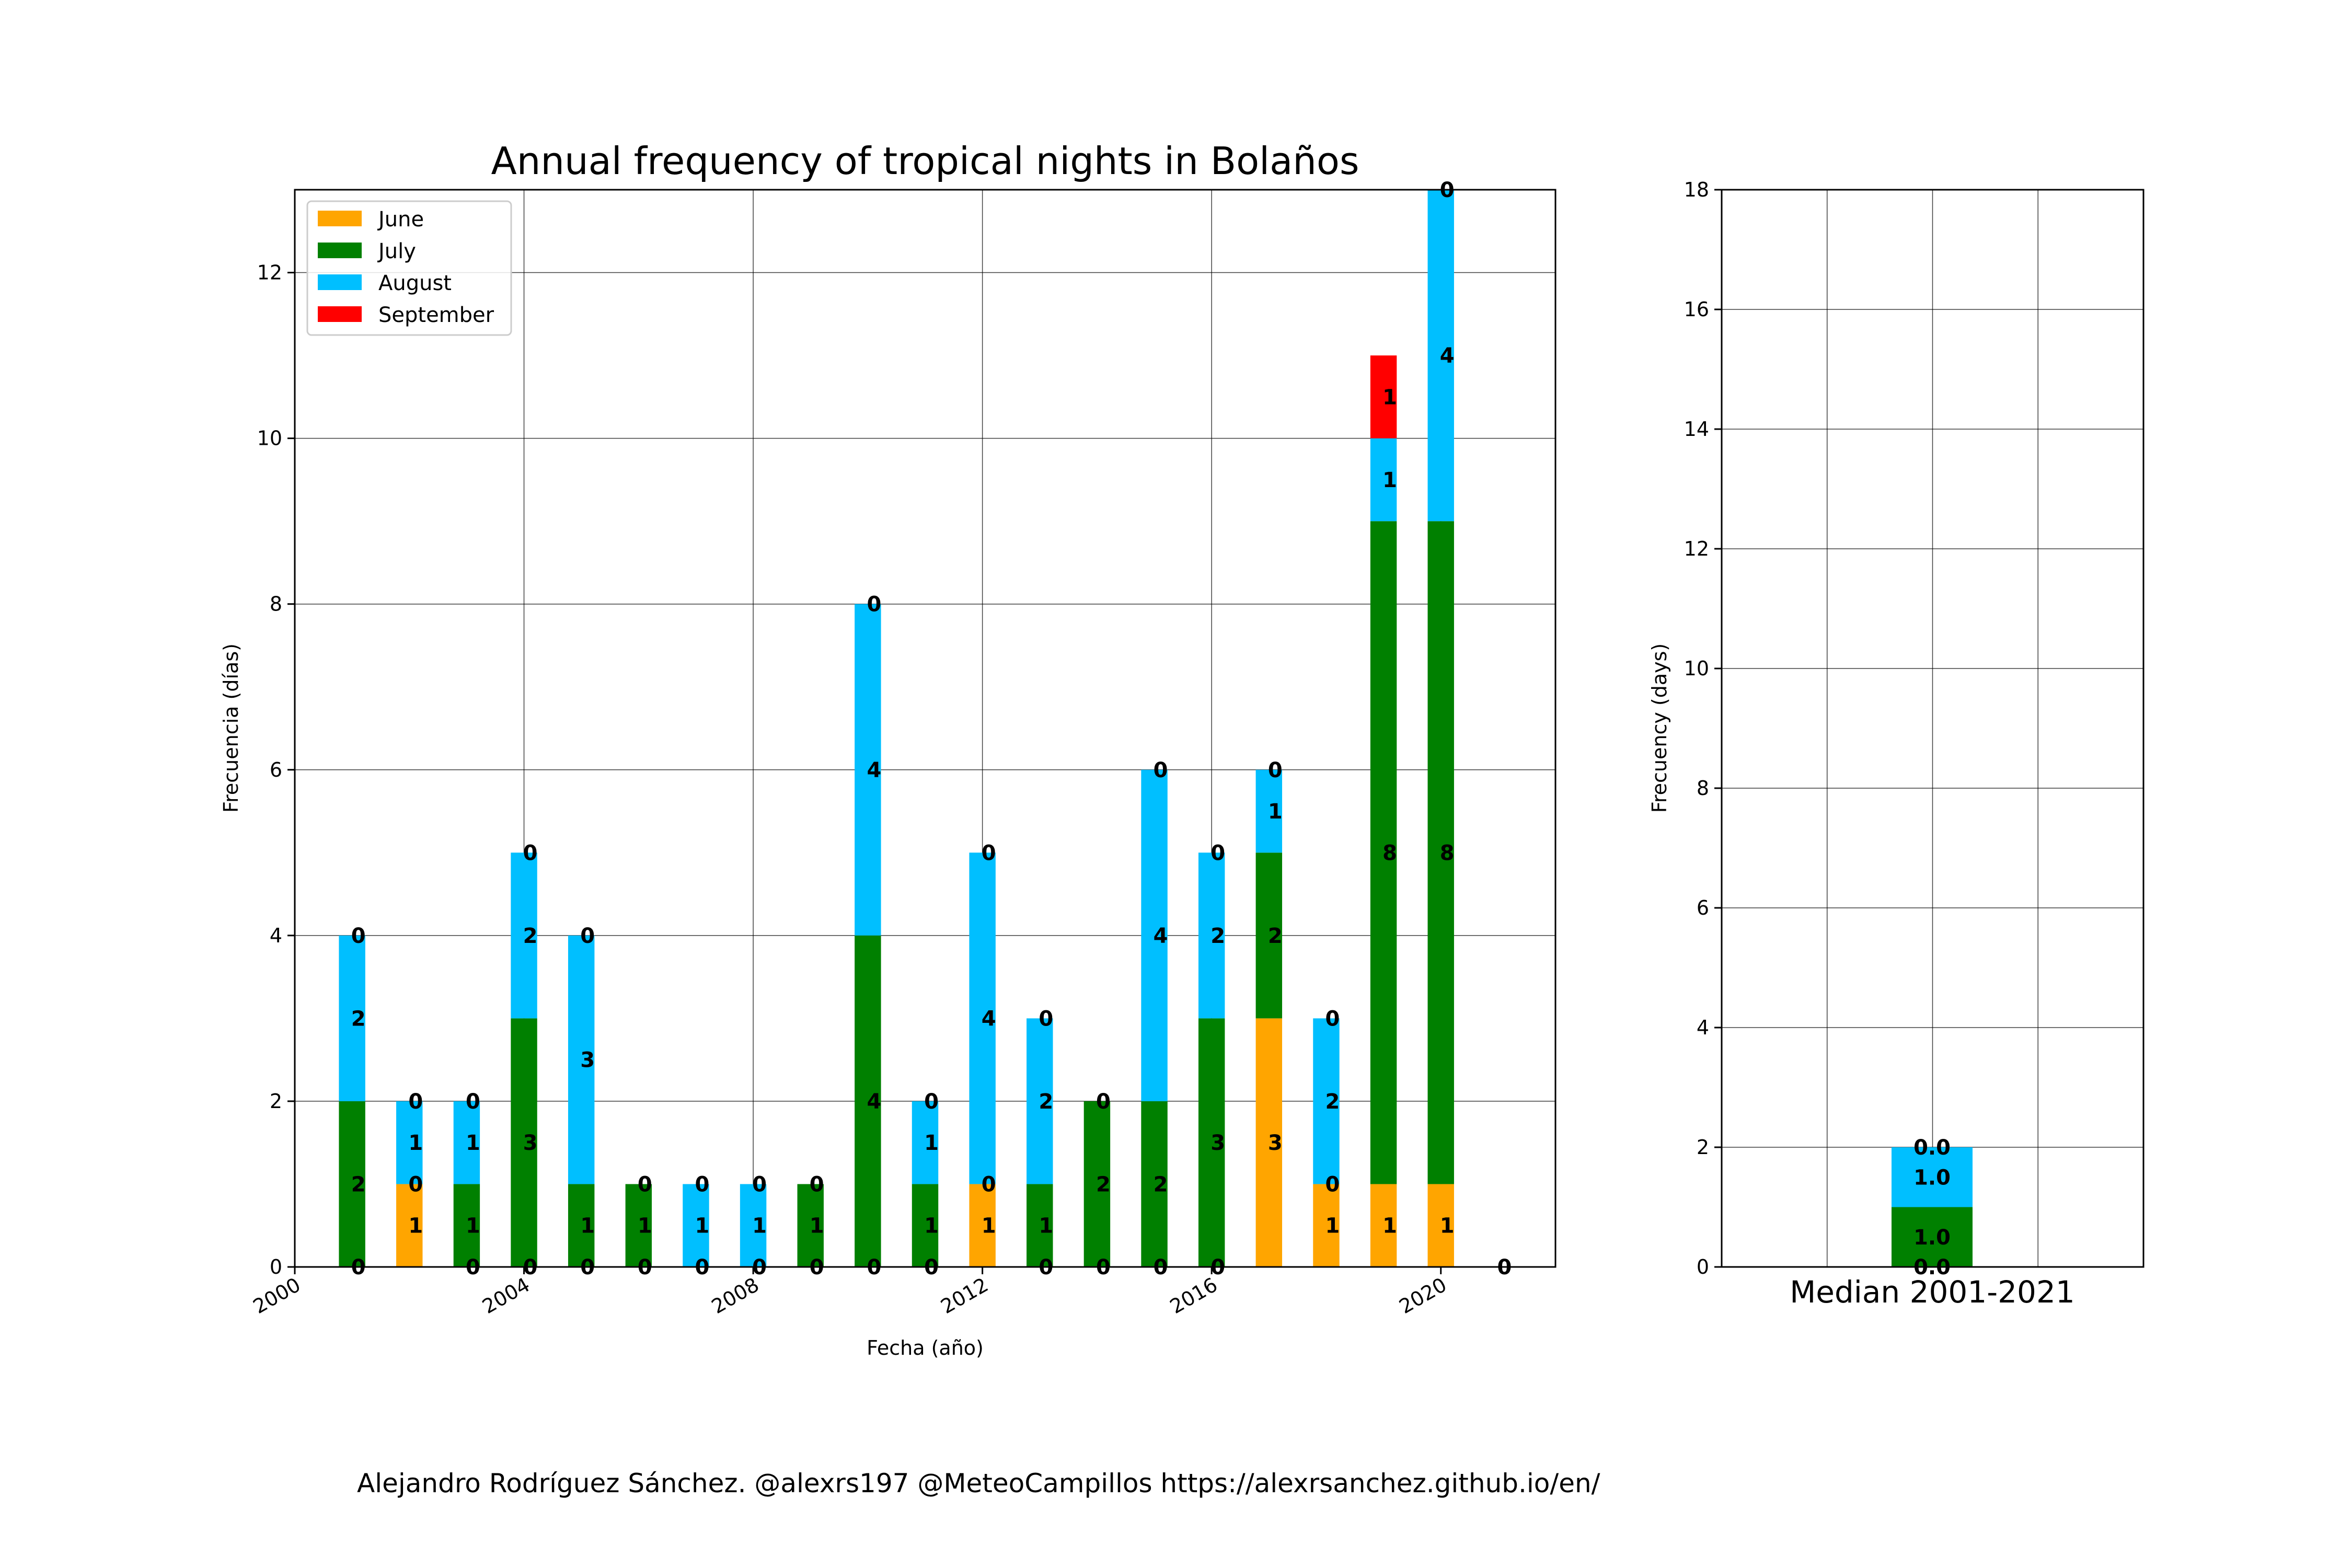 The image size is (2352, 1568). I want to click on bar-label-2009-september: 0, so click(817, 1184).